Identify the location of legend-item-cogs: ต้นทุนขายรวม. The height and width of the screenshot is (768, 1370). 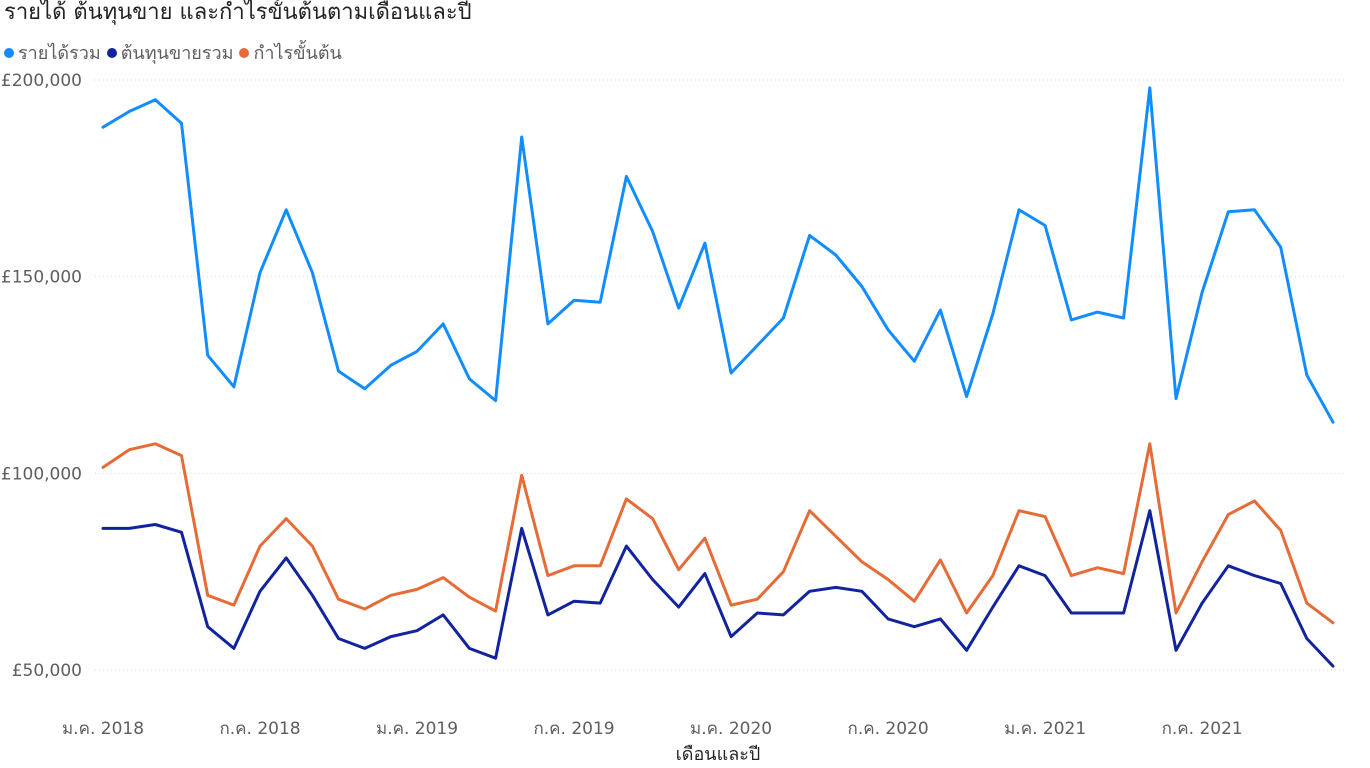
(170, 52).